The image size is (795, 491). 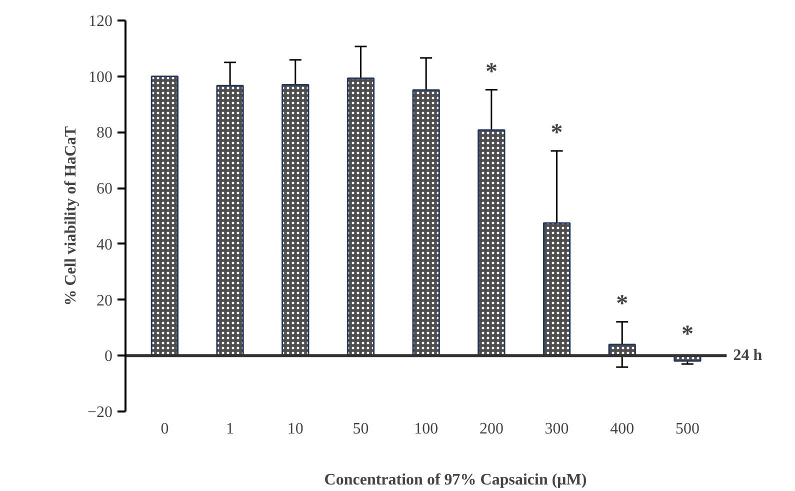 I want to click on y-tick-label: 0, so click(x=108, y=357).